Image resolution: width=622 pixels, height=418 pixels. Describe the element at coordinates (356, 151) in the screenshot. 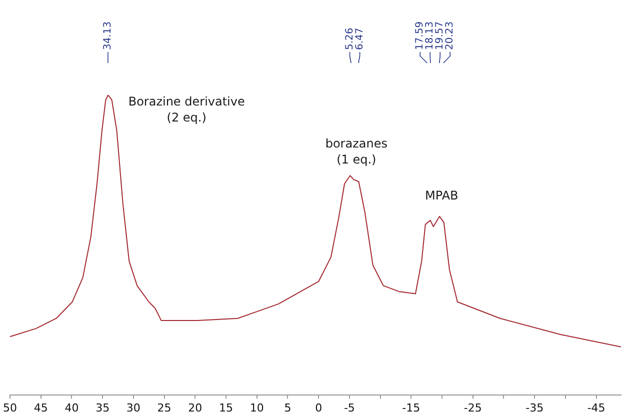

I see `annotation: borazanes (1 eq.)` at that location.